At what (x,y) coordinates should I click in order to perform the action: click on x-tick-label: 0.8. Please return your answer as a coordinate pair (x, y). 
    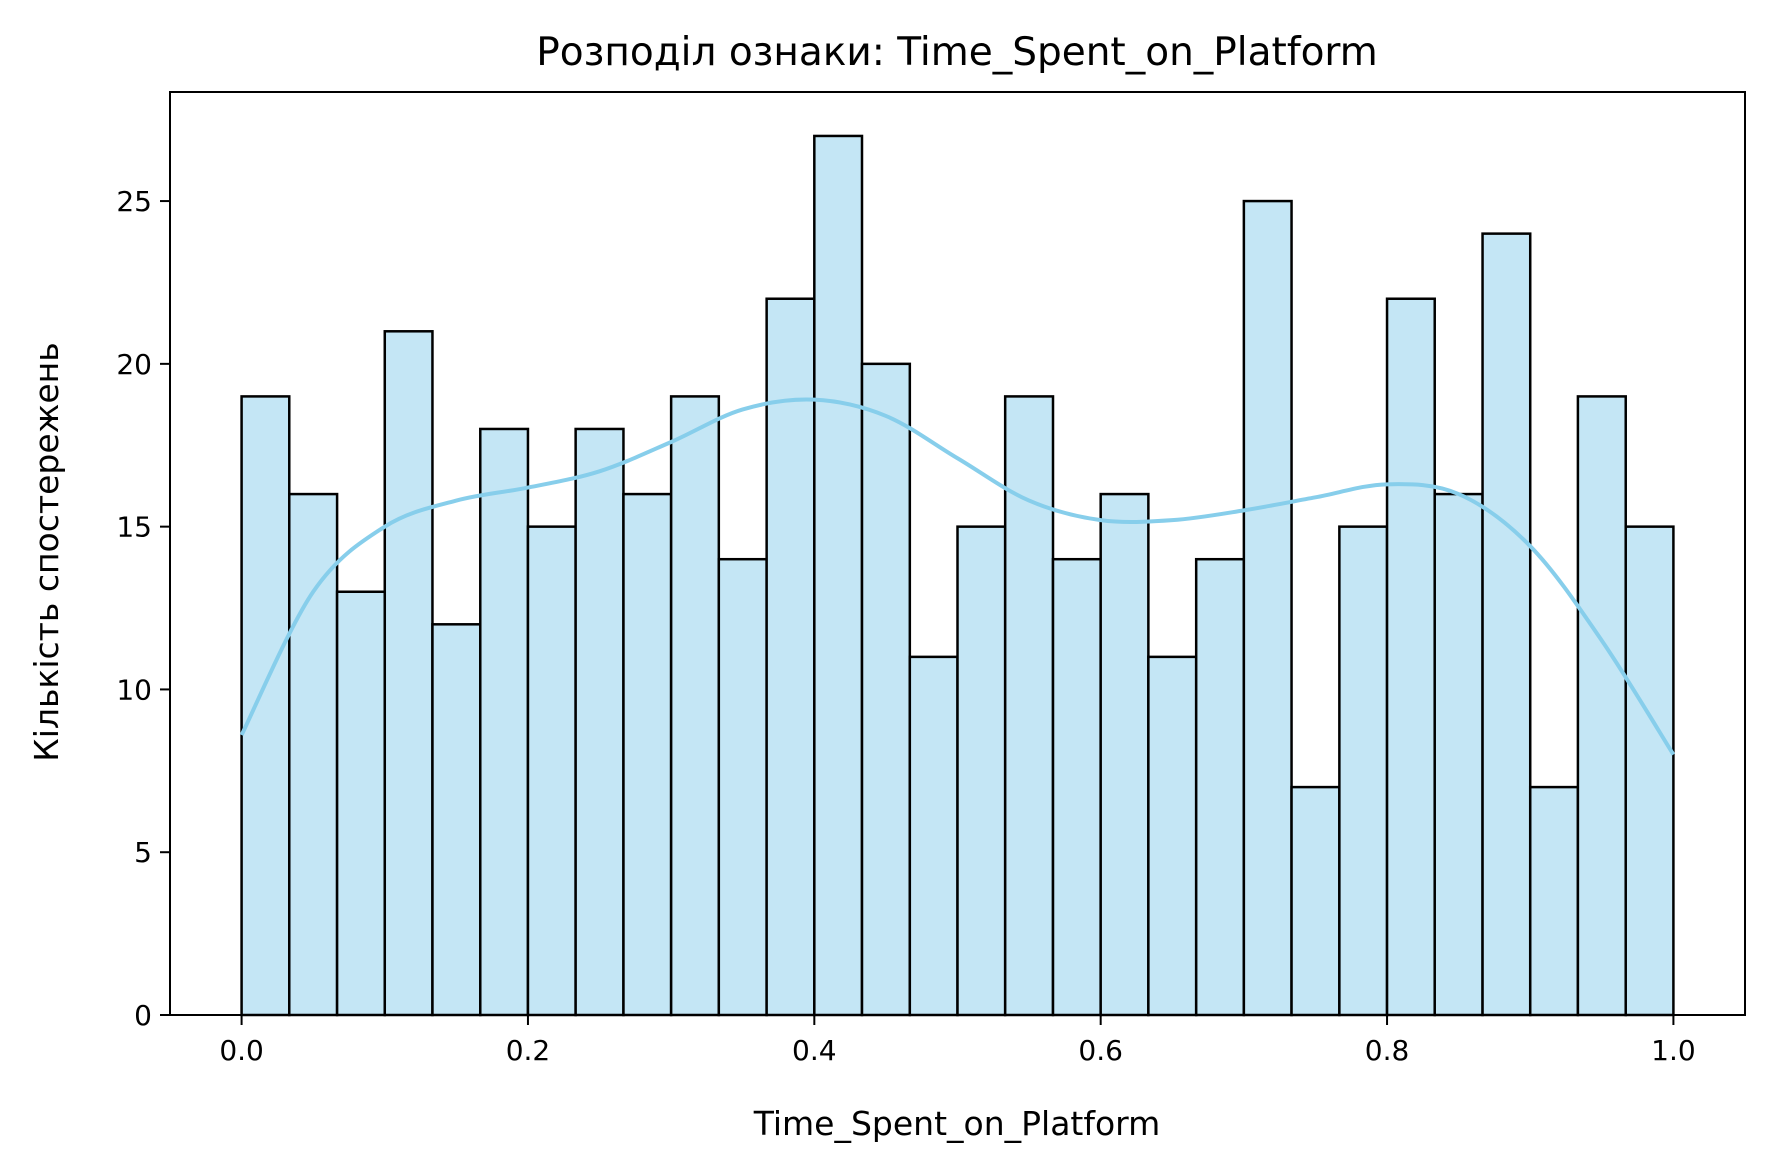
    Looking at the image, I should click on (1387, 1050).